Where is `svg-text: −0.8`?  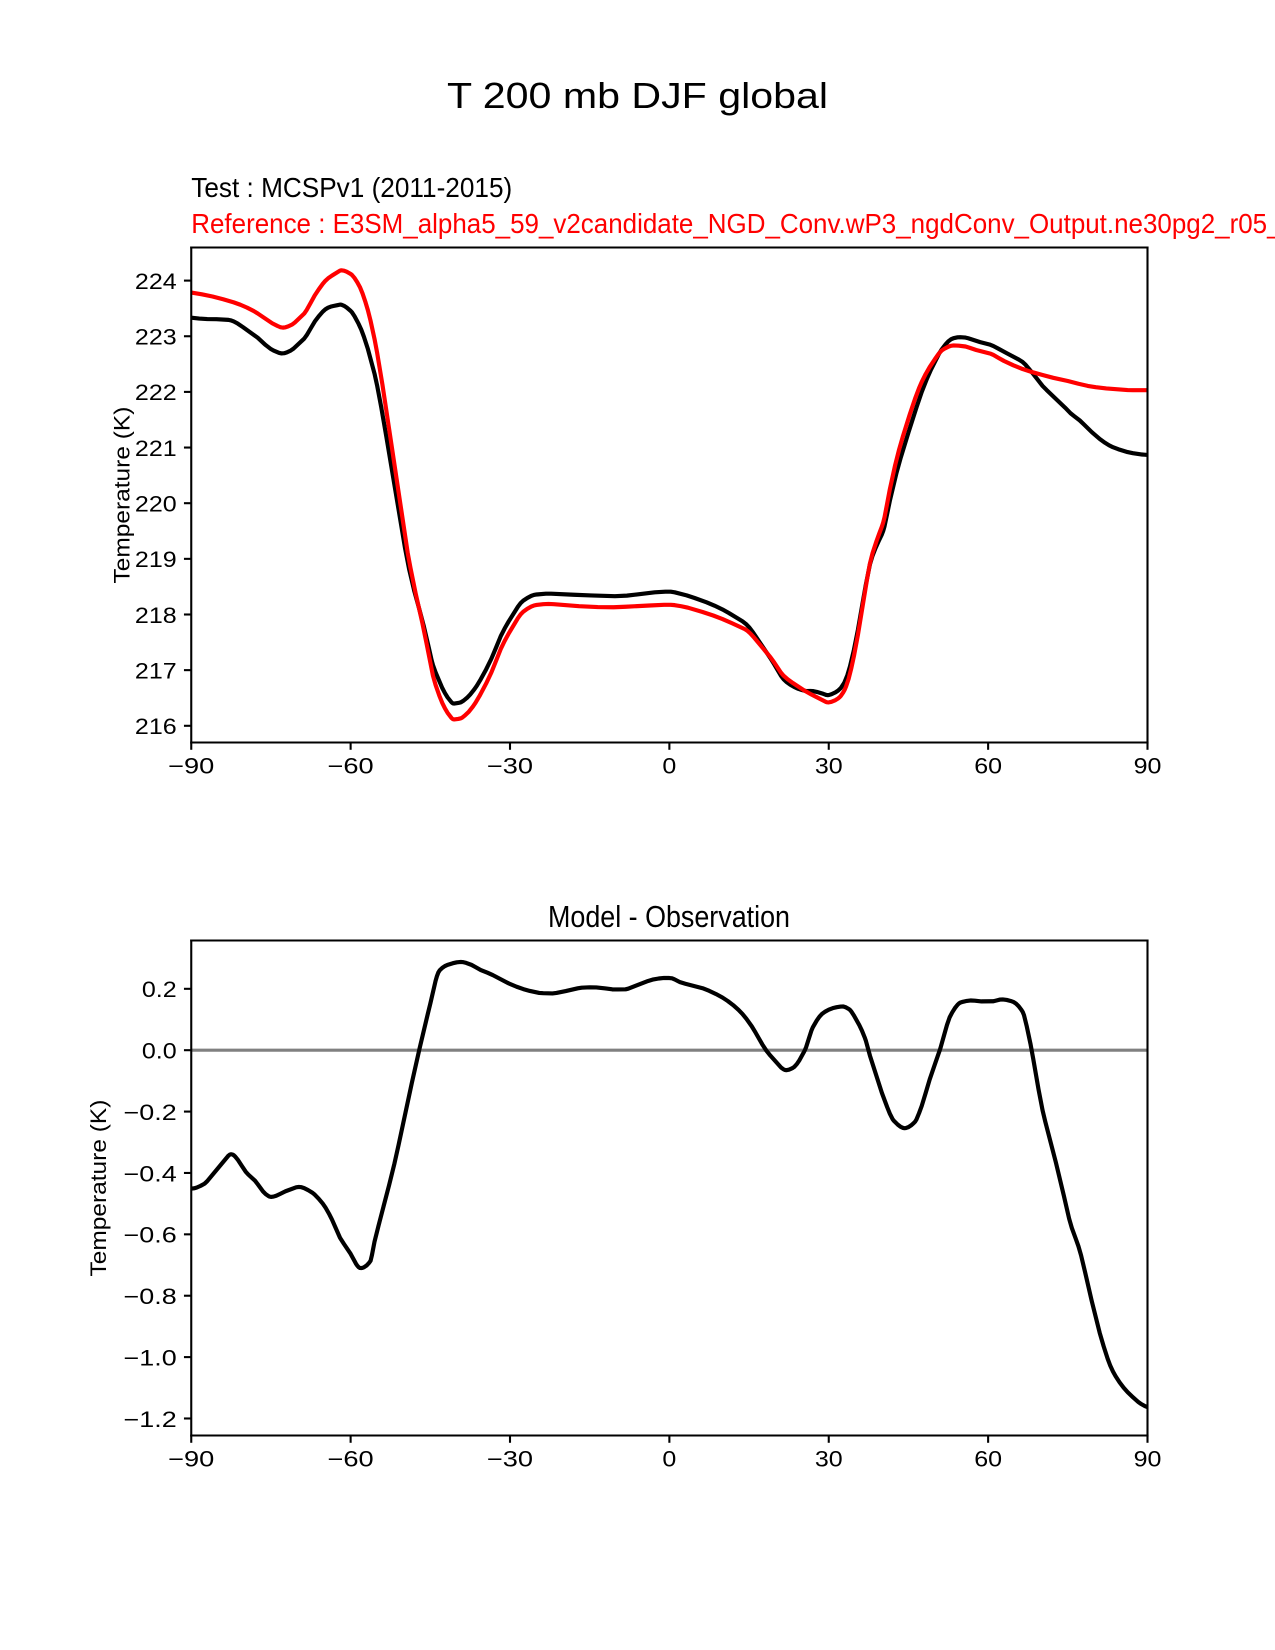
svg-text: −0.8 is located at coordinates (150, 1296).